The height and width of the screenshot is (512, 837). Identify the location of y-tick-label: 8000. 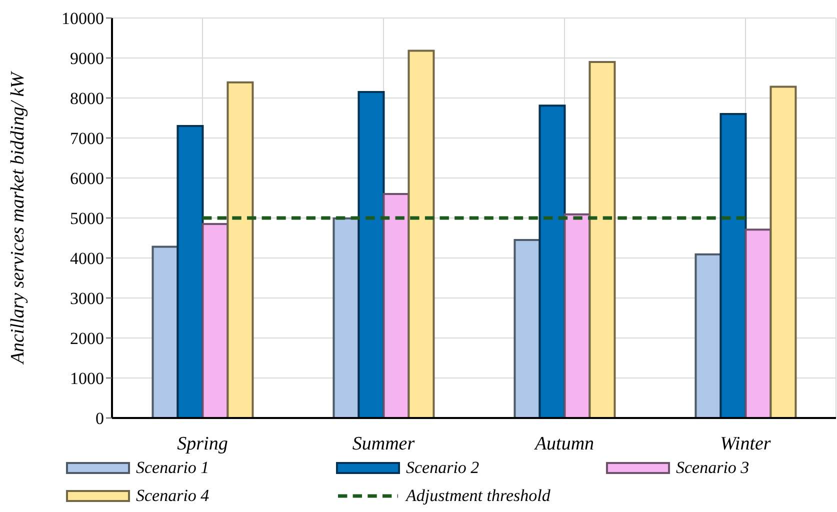
(87, 98).